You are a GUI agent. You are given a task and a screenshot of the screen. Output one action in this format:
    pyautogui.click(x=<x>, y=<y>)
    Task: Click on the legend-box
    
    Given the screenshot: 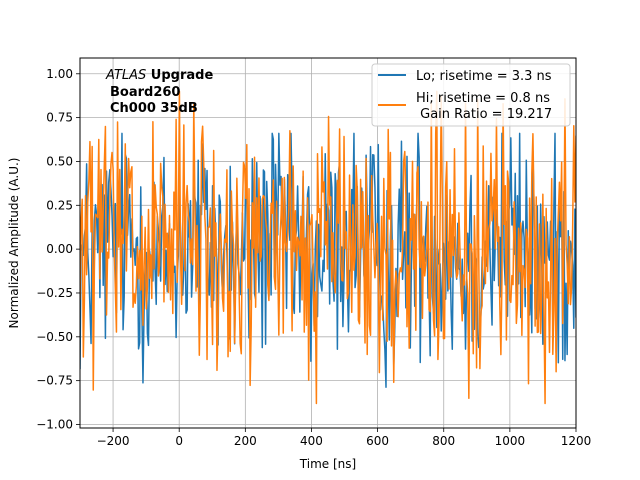 What is the action you would take?
    pyautogui.click(x=471, y=95)
    